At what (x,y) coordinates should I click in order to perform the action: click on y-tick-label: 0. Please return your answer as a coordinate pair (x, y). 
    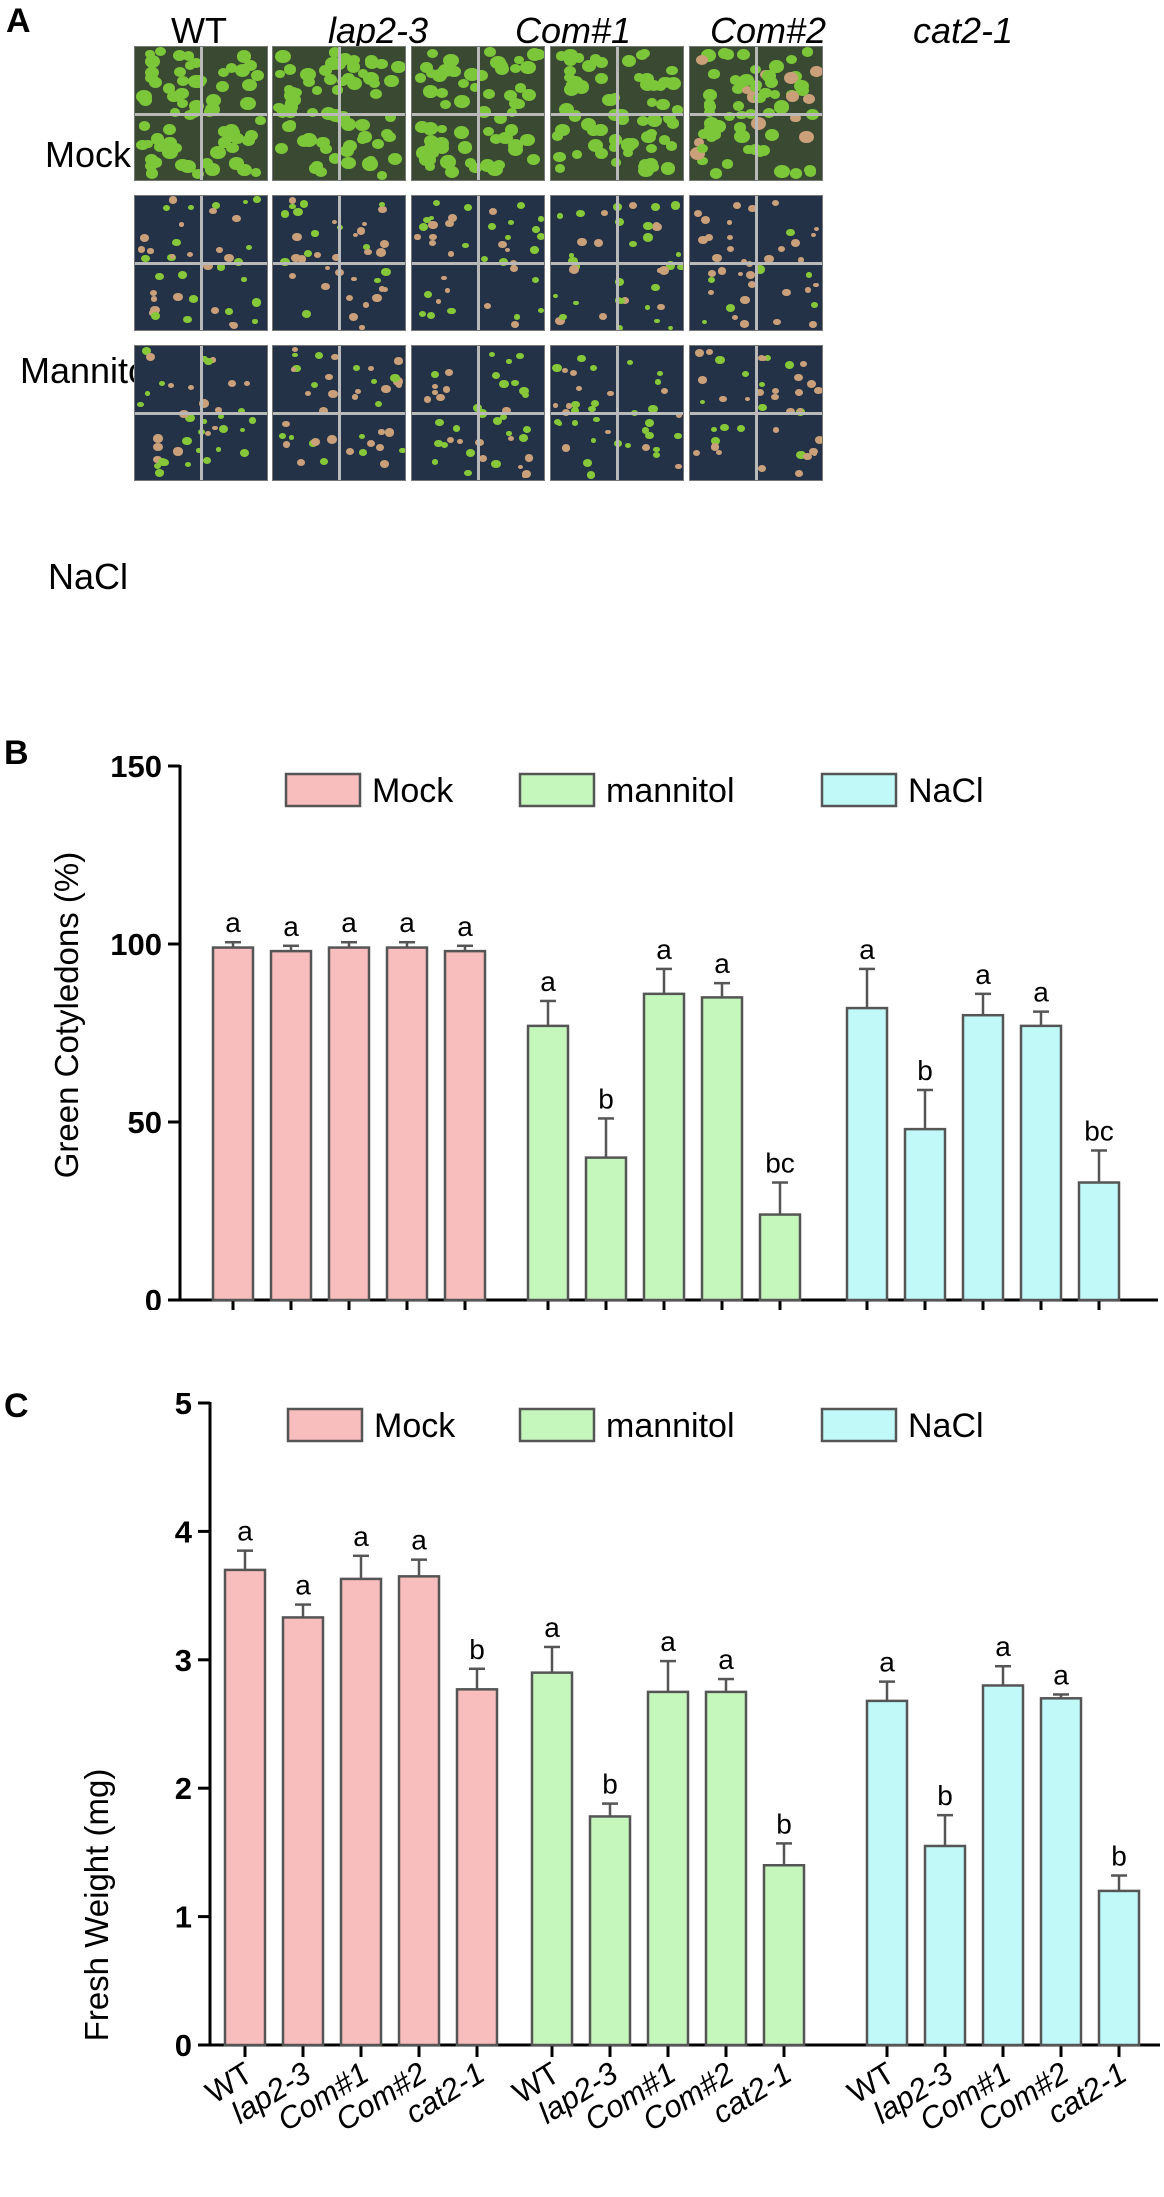
    Looking at the image, I should click on (183, 2045).